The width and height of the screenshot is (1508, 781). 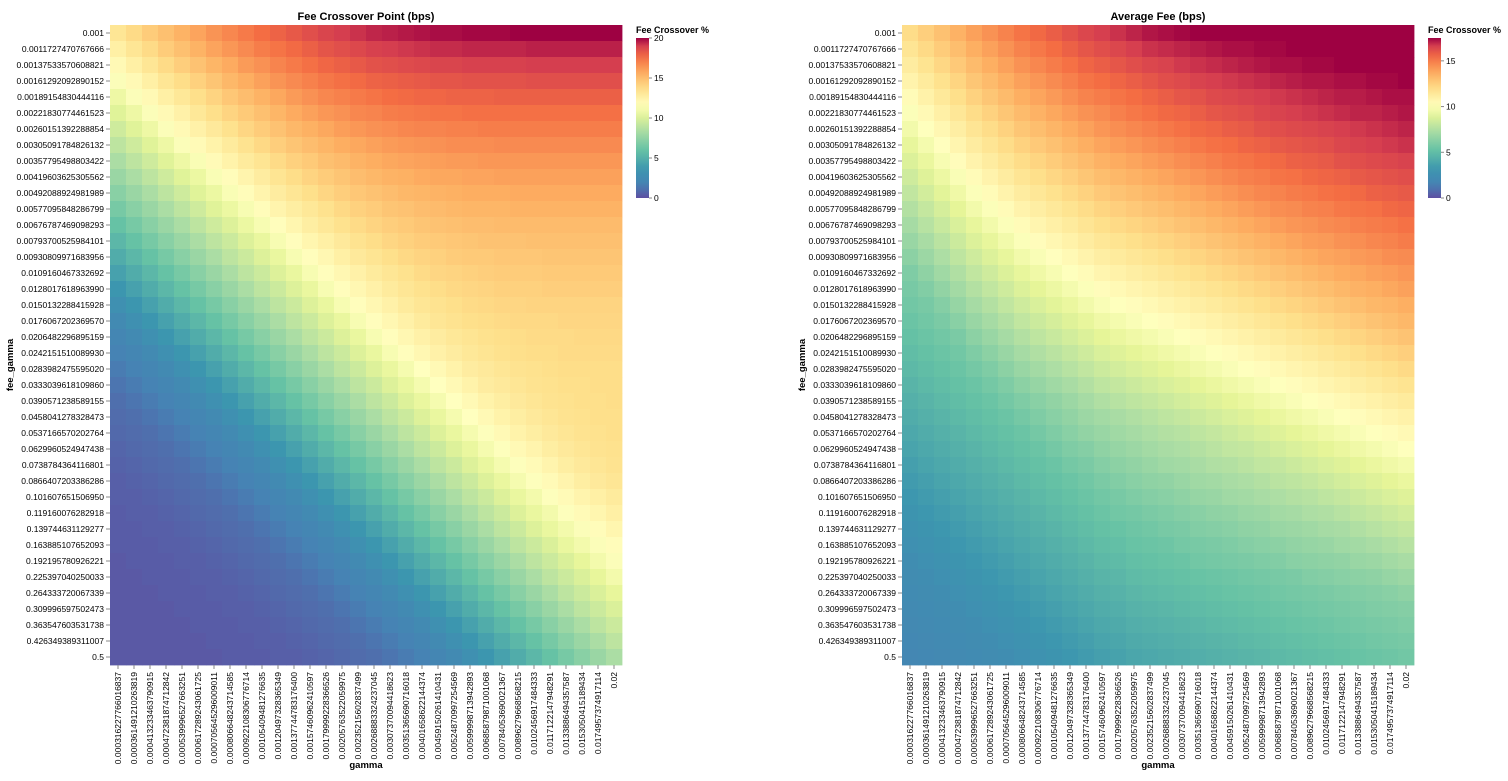 What do you see at coordinates (61, 209) in the screenshot?
I see `y-tick-label: 0.00577095848286799` at bounding box center [61, 209].